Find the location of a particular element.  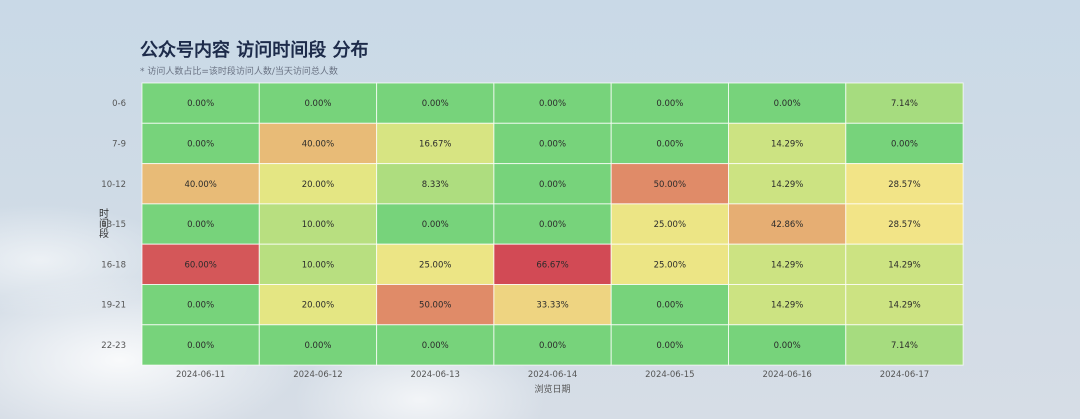

x-tick-label: 2024-06-14 is located at coordinates (552, 375).